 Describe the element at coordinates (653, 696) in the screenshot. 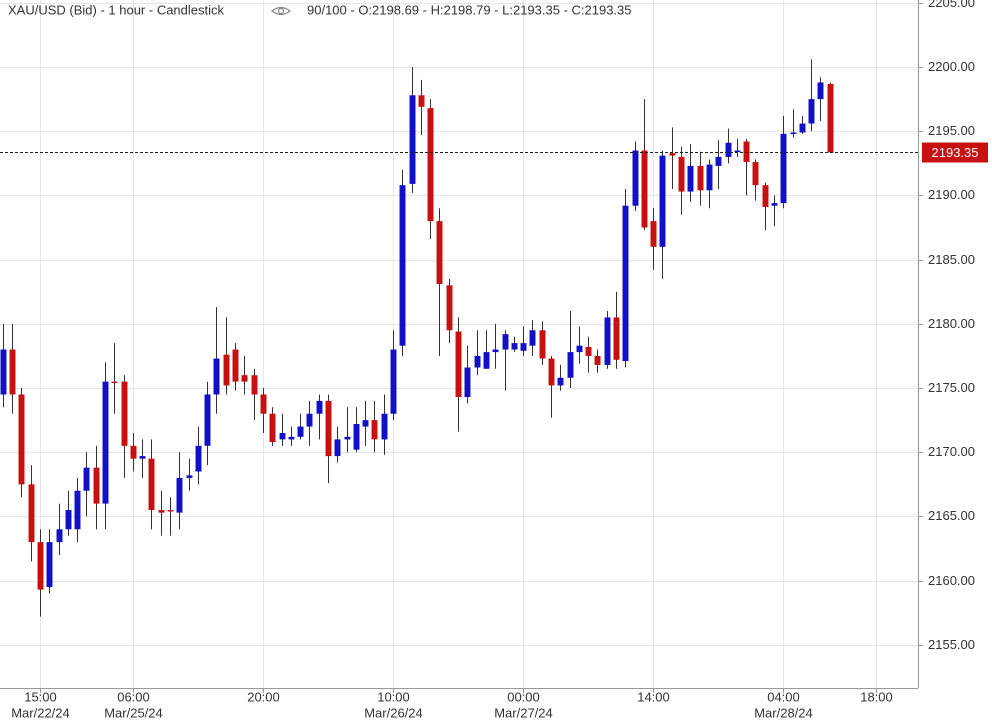

I see `x-tick-label: 14:00` at that location.